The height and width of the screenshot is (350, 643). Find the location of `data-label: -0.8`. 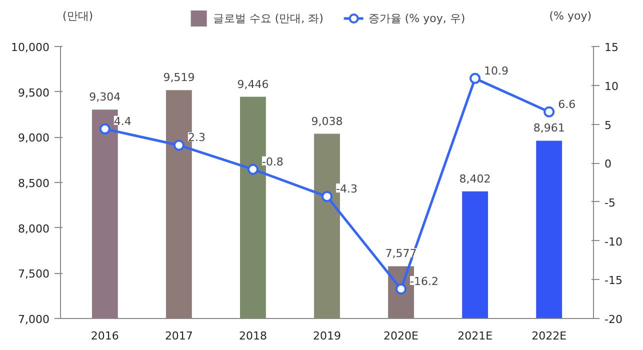

data-label: -0.8 is located at coordinates (273, 161).